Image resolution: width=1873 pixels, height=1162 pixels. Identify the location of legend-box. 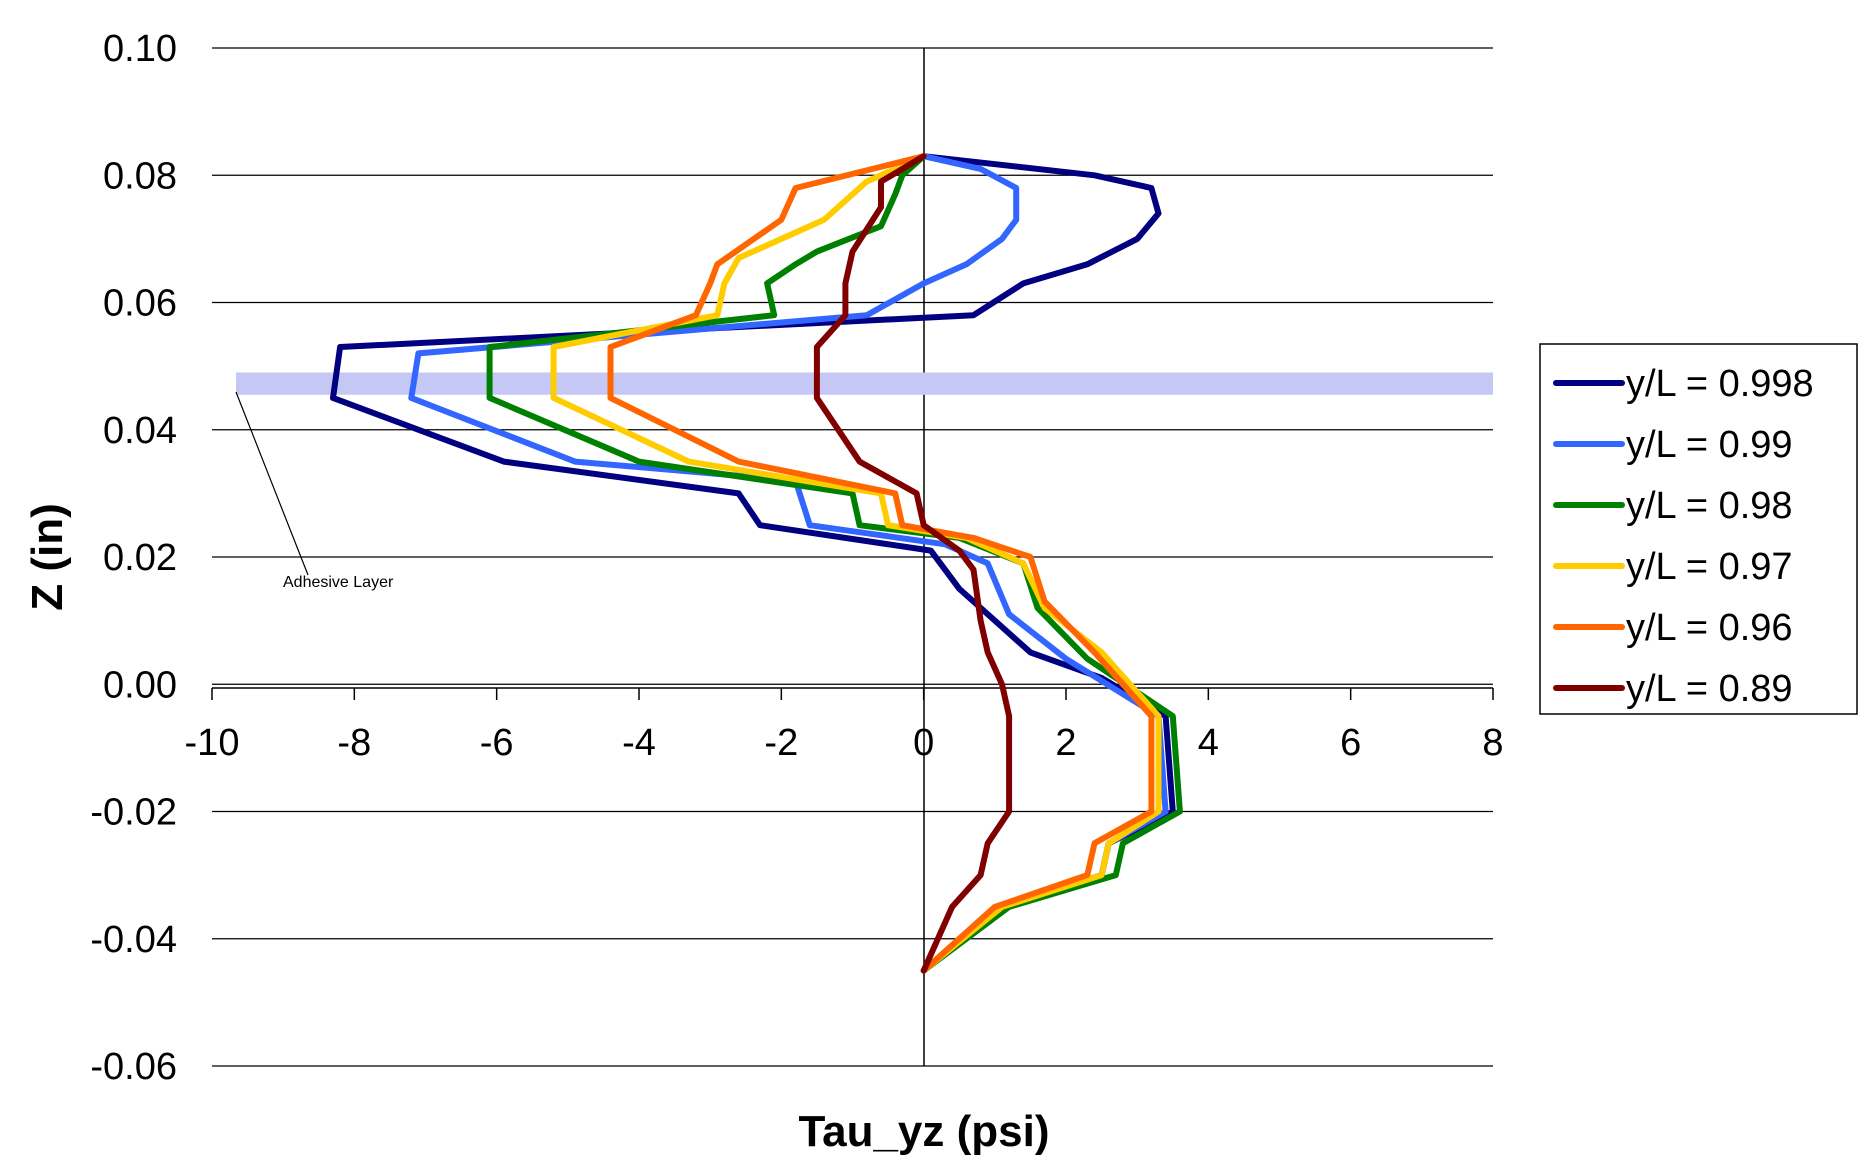
(1698, 529).